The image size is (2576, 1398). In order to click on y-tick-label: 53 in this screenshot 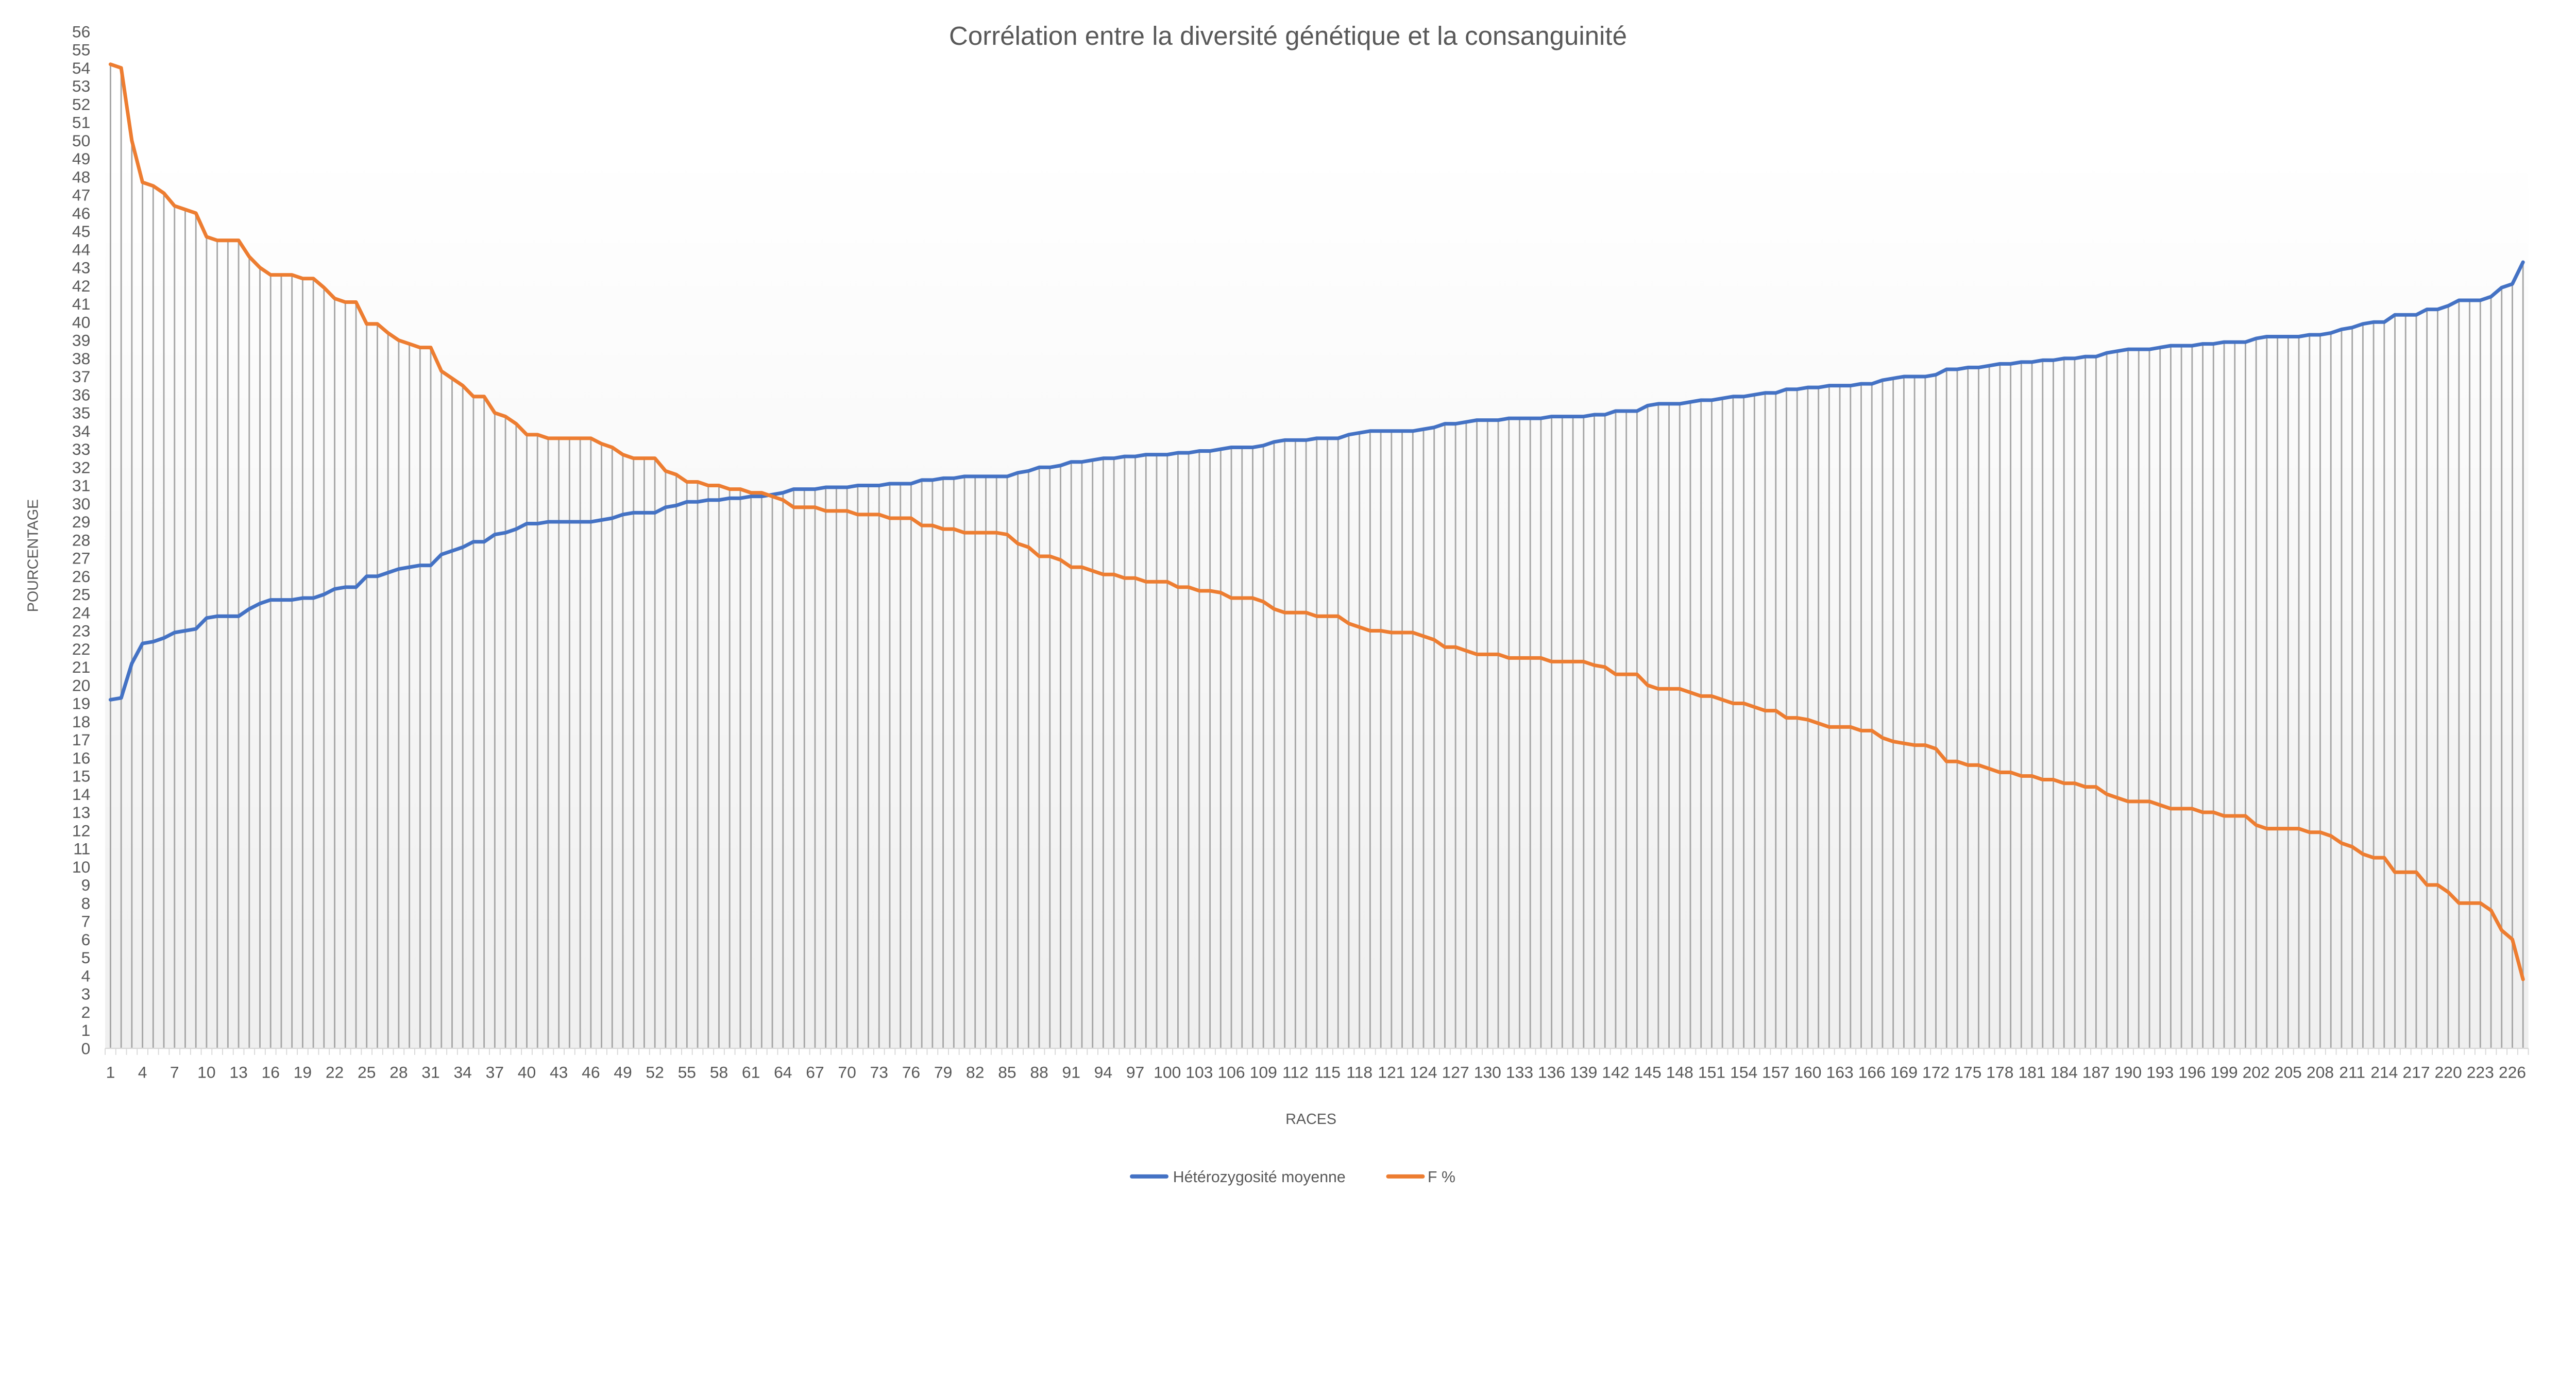, I will do `click(81, 86)`.